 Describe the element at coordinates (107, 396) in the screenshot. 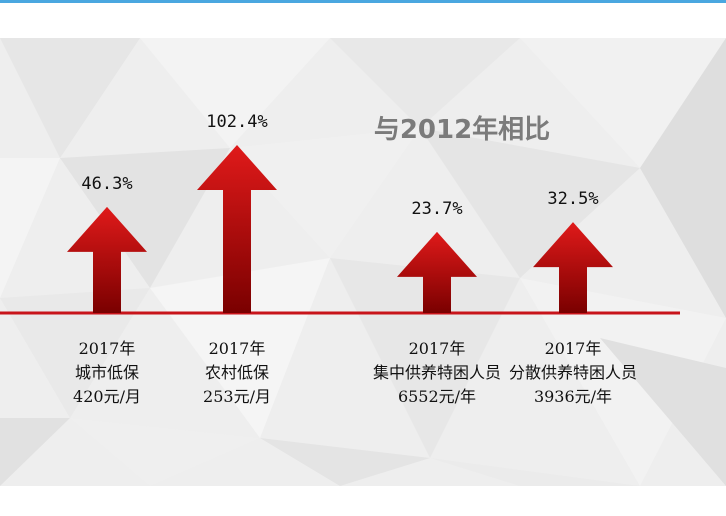

I see `category-amount-label: 420元/月` at that location.